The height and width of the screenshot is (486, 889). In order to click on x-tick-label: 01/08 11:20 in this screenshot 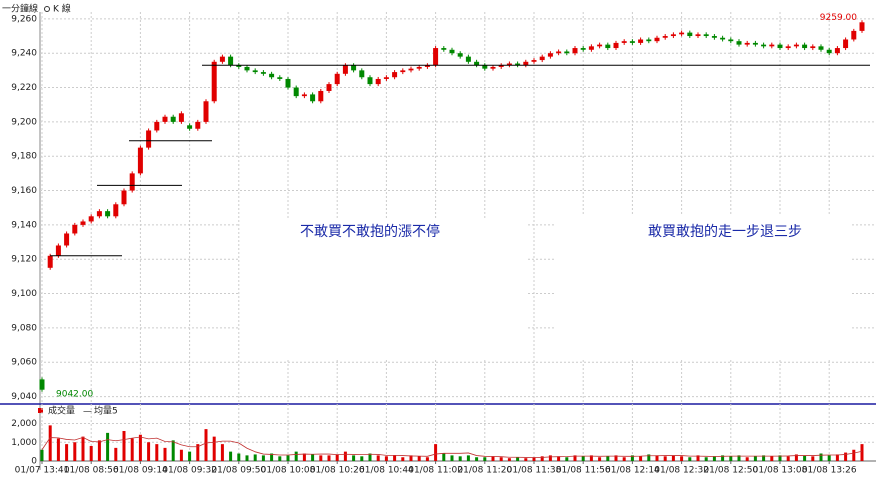, I will do `click(484, 471)`.